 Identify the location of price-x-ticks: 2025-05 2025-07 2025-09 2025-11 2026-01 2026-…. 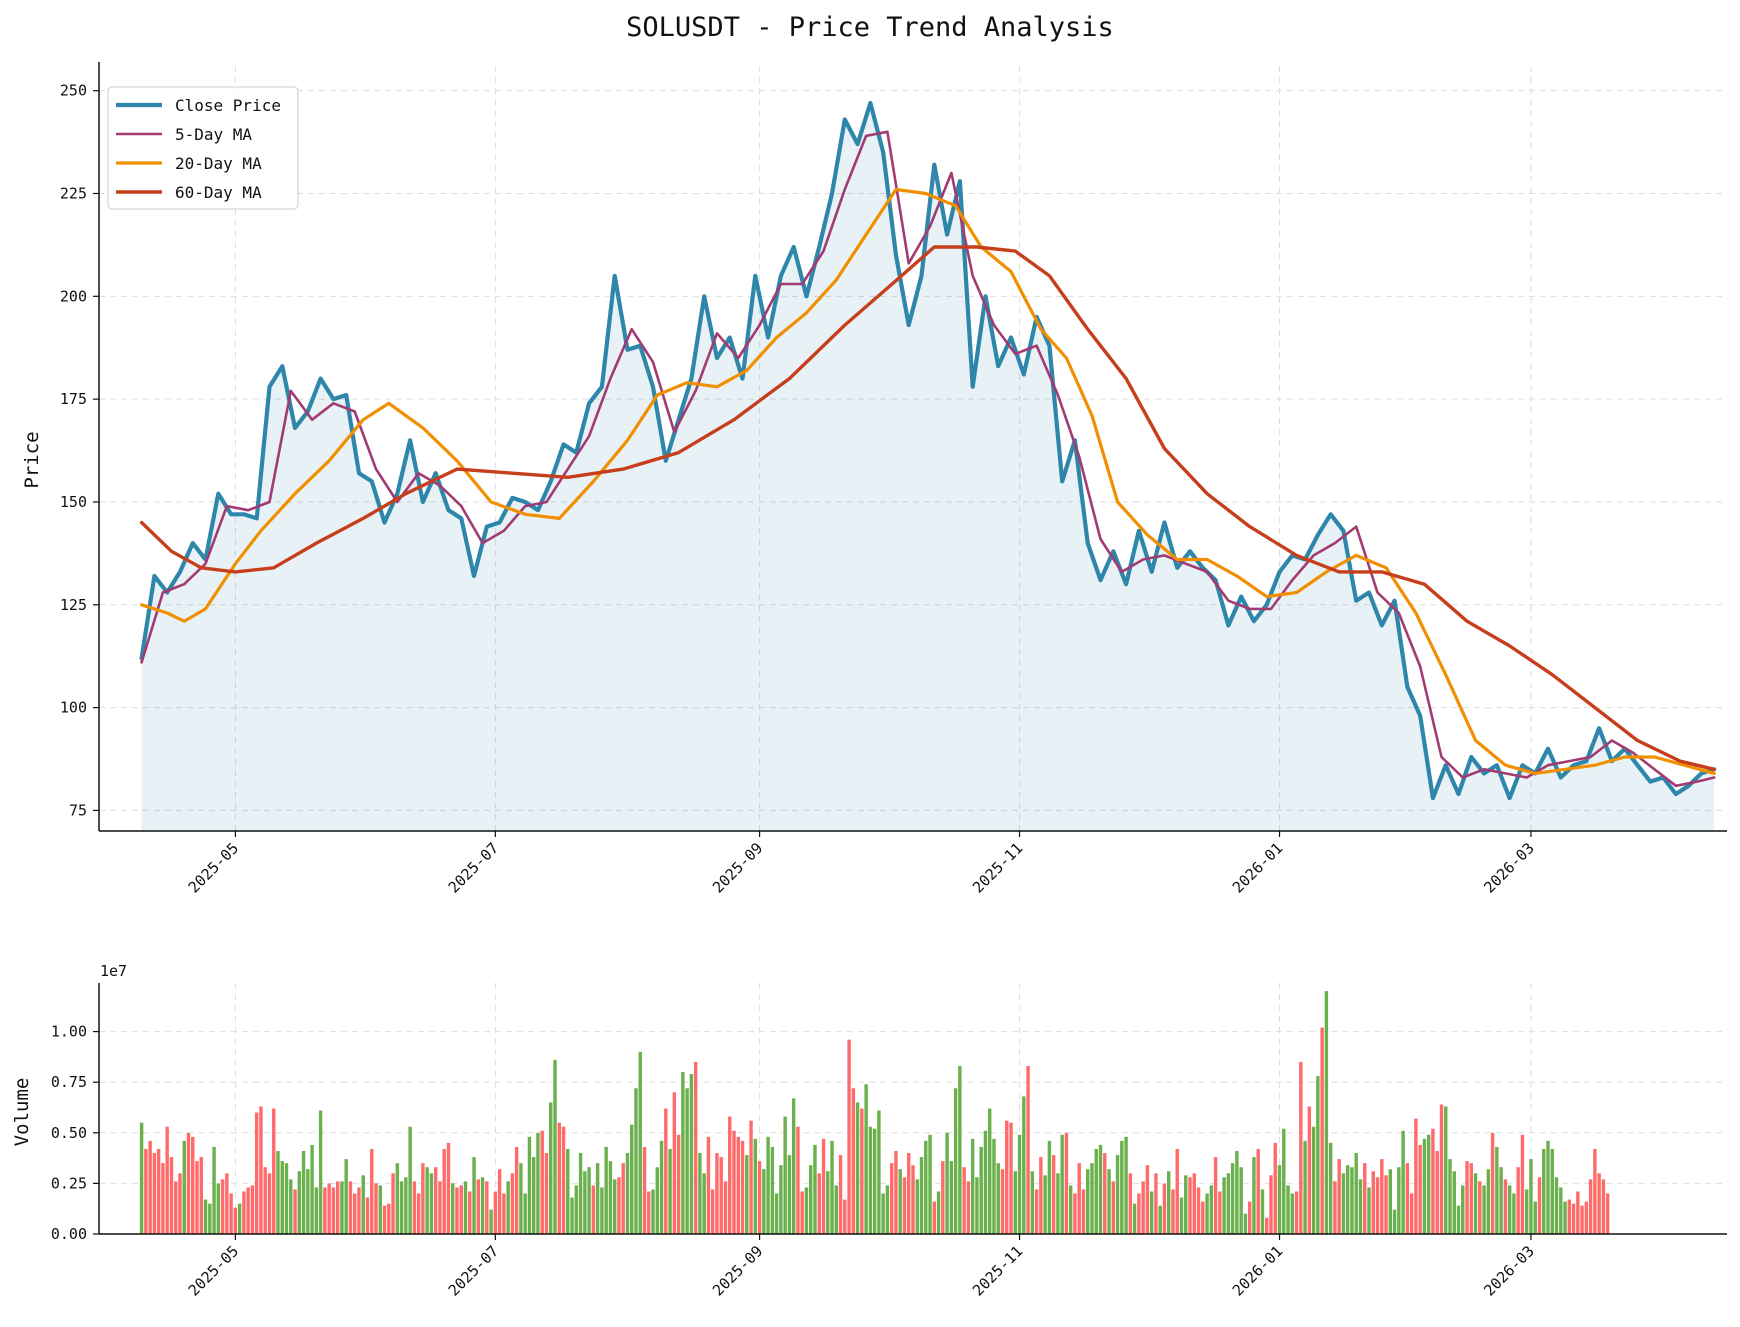
(861, 864).